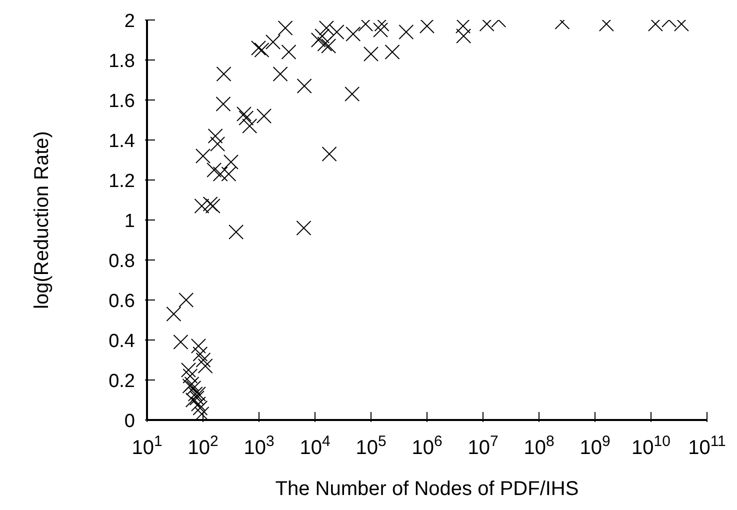 This screenshot has height=510, width=737. I want to click on x-tick-label: 10$^{10}$, so click(651, 445).